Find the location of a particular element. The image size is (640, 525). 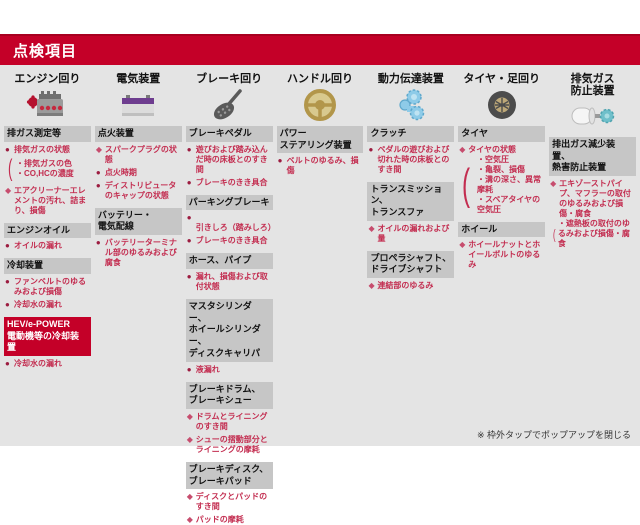

section-heading: 排出ガス減少装置、 熱害防止装置 is located at coordinates (593, 157).